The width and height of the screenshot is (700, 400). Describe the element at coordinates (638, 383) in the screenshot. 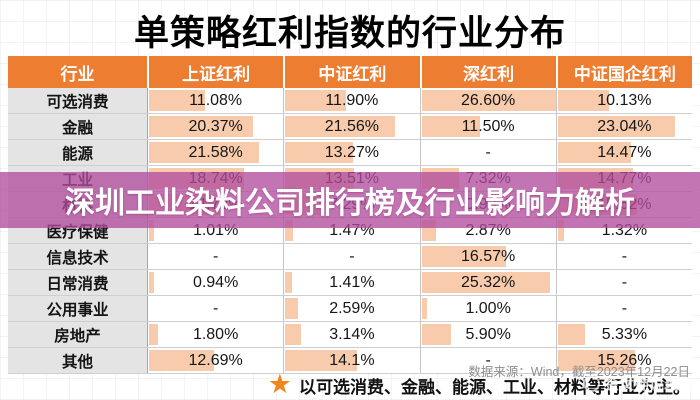

I see `watermark: 金女神说理财` at that location.